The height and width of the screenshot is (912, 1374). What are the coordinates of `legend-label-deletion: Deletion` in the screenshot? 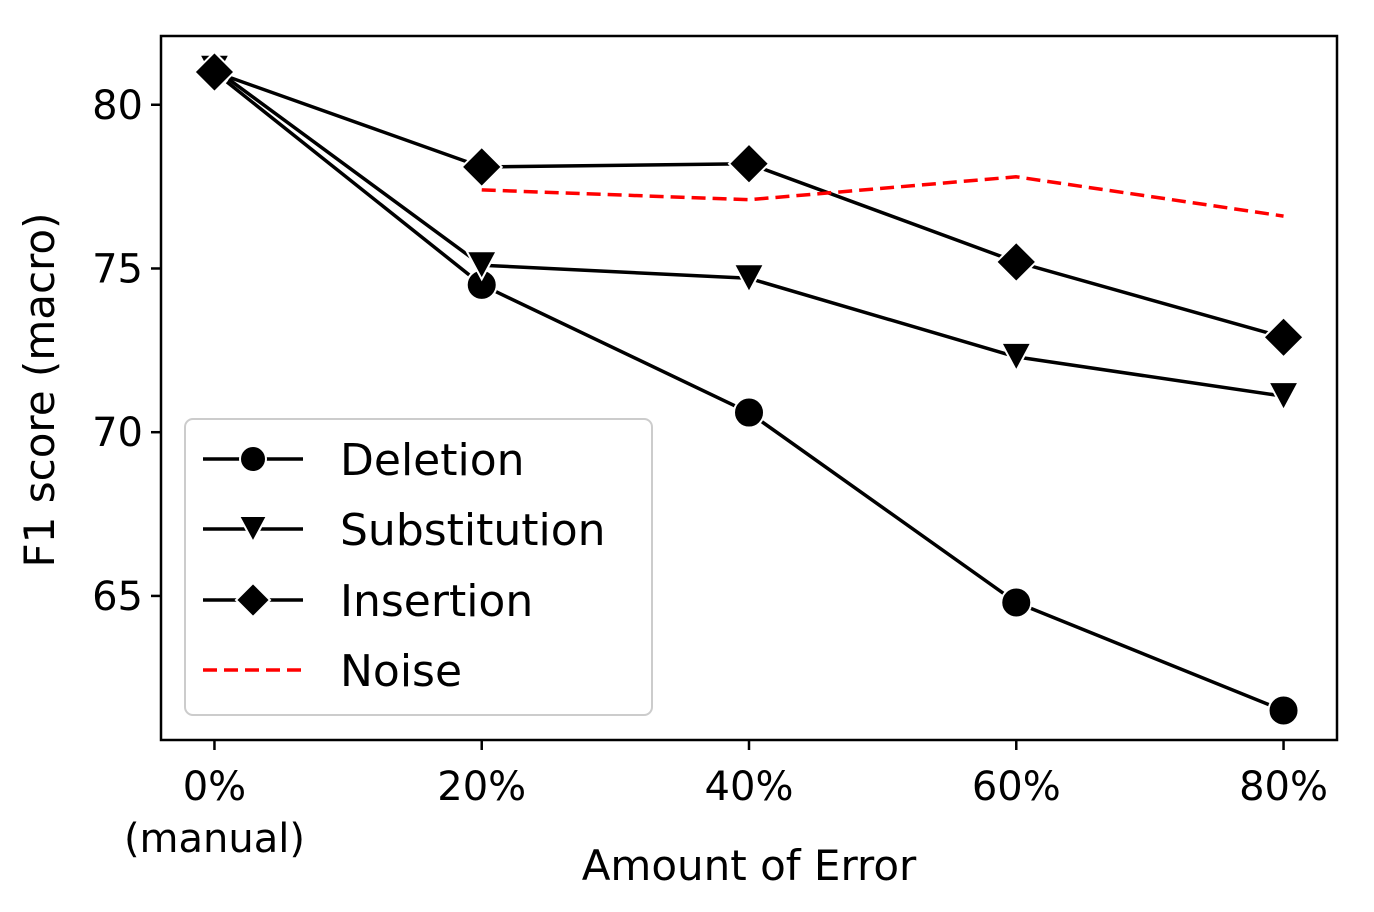 It's located at (432, 460).